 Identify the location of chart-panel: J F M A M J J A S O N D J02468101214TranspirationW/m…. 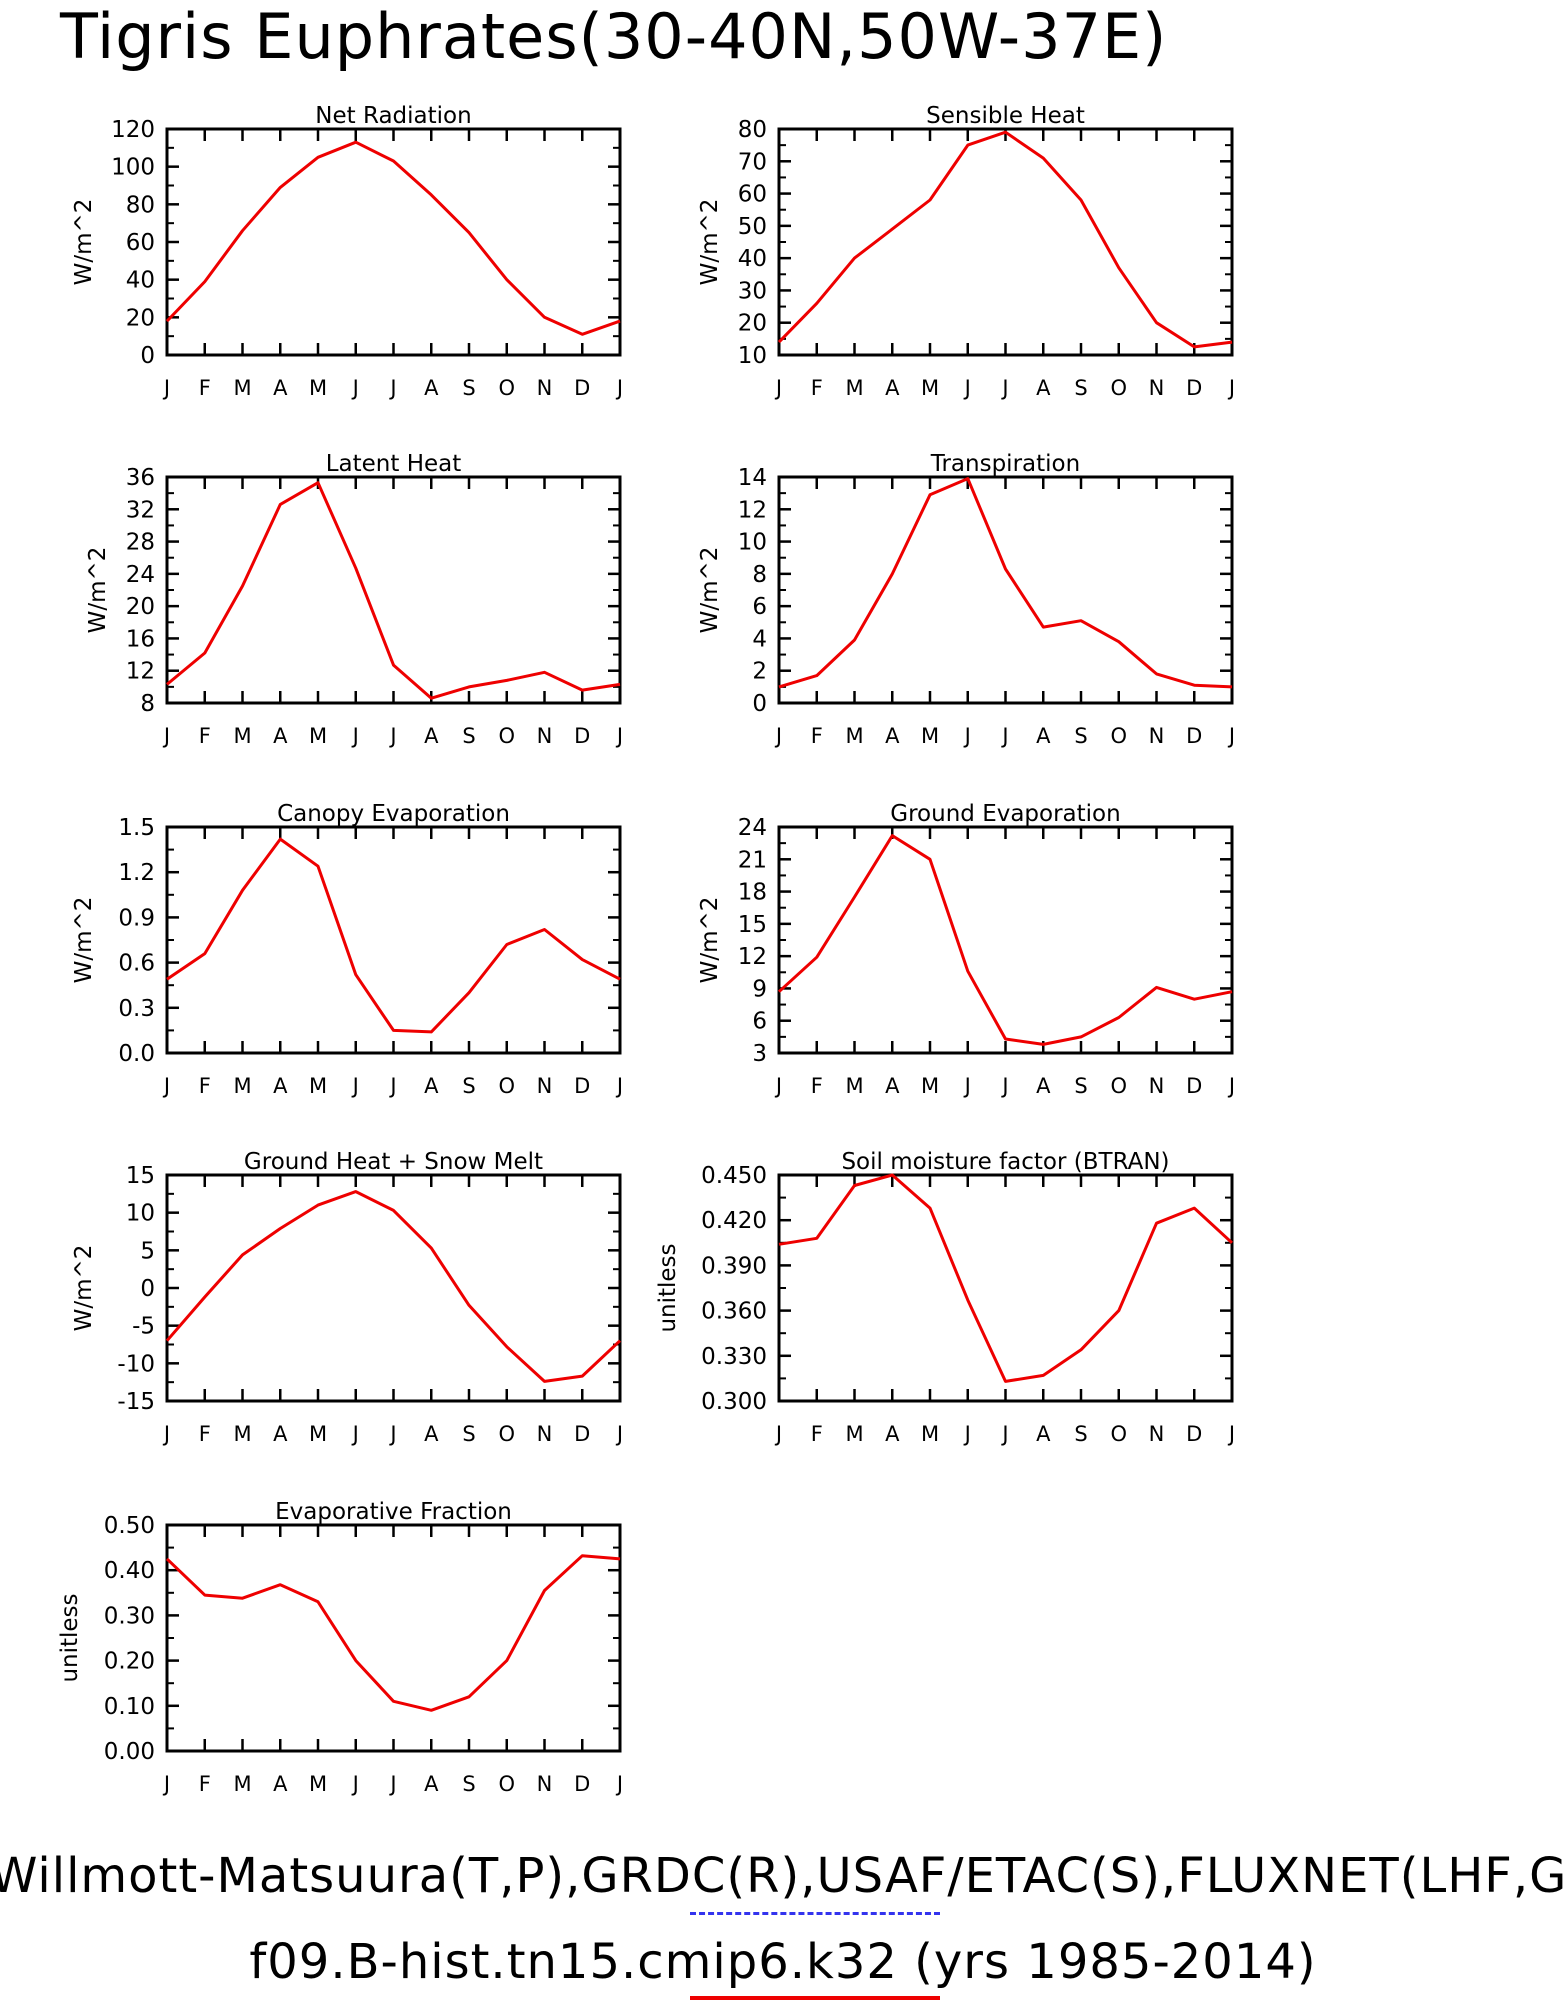
(966, 599).